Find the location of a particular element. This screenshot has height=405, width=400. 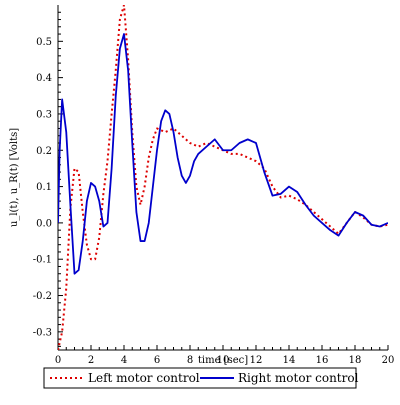

y-tick-label: 0.2 is located at coordinates (44, 151).